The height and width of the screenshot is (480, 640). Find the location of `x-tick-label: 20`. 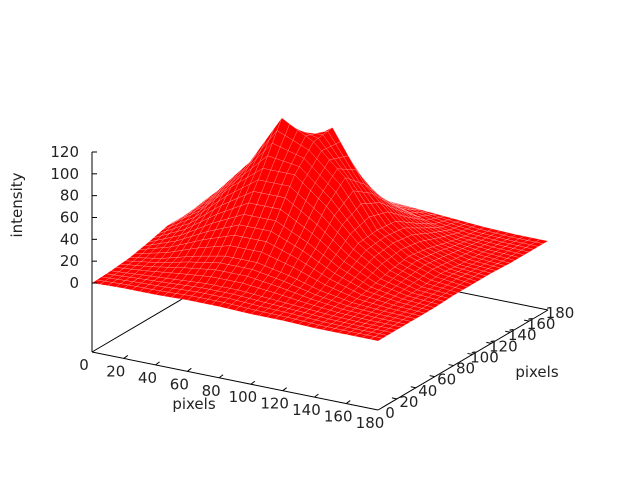

x-tick-label: 20 is located at coordinates (115, 371).